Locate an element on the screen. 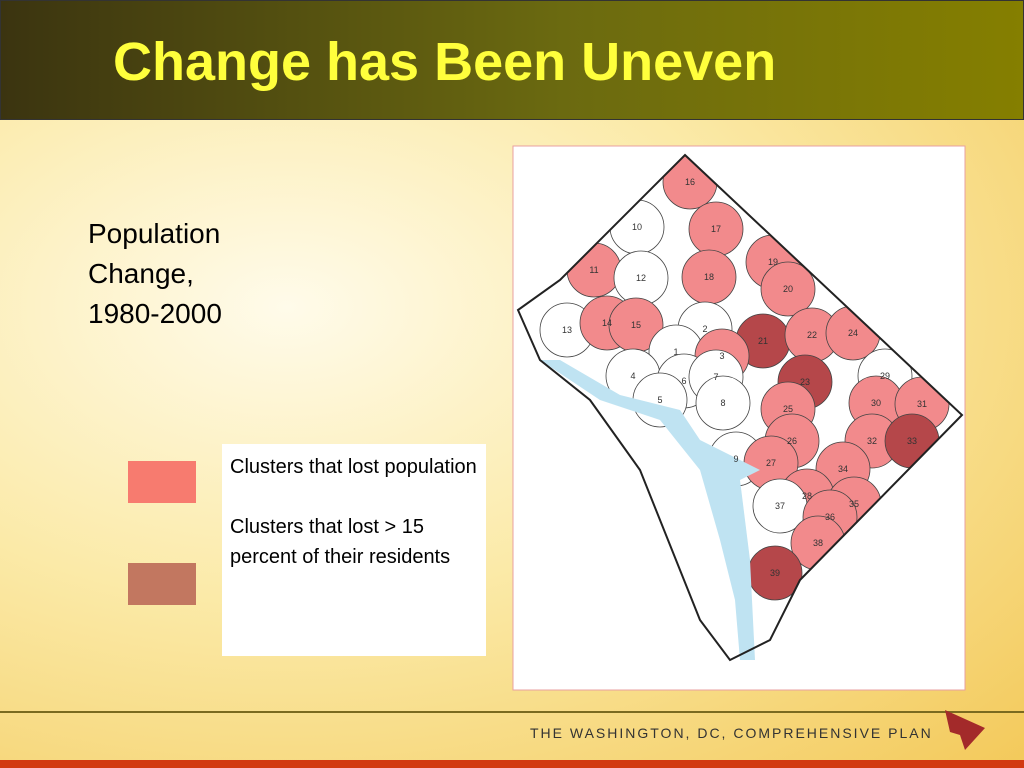  cluster-label: 33 is located at coordinates (912, 441).